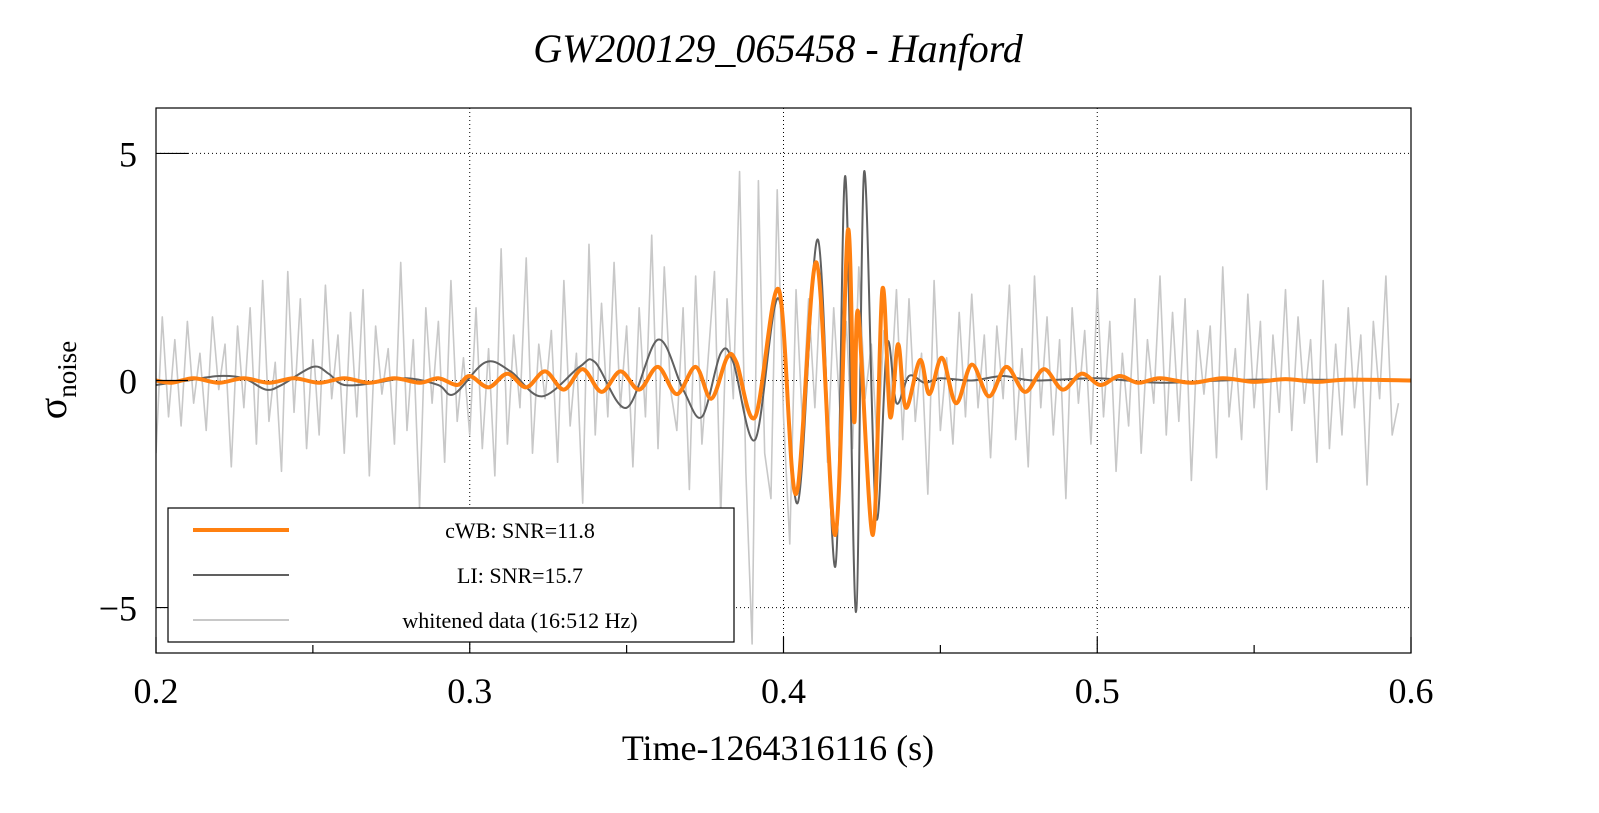  What do you see at coordinates (783, 691) in the screenshot?
I see `x-tick-label: 0.4` at bounding box center [783, 691].